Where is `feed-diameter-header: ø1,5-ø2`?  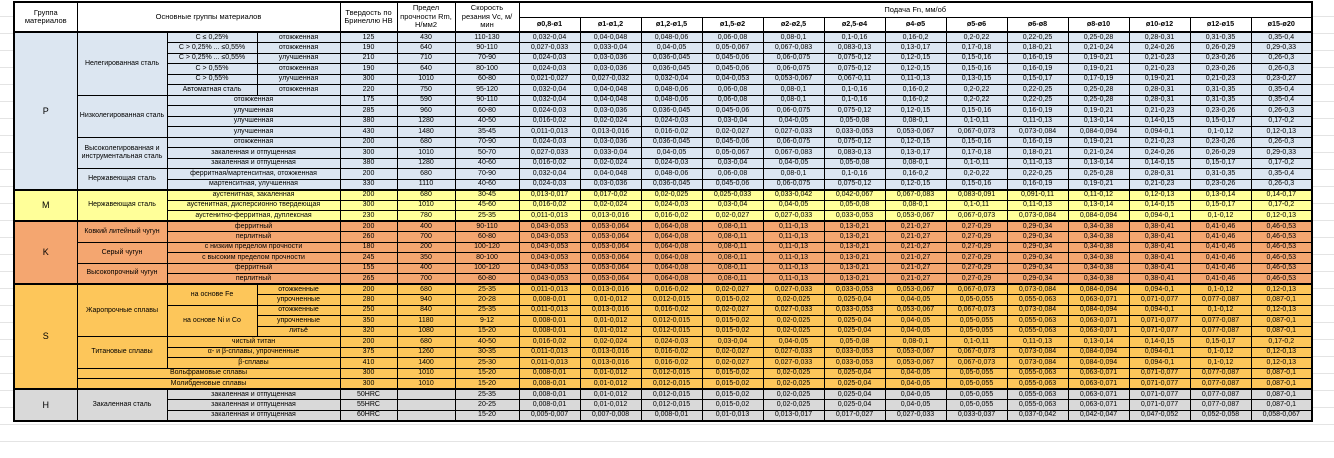
feed-diameter-header: ø1,5-ø2 is located at coordinates (732, 24).